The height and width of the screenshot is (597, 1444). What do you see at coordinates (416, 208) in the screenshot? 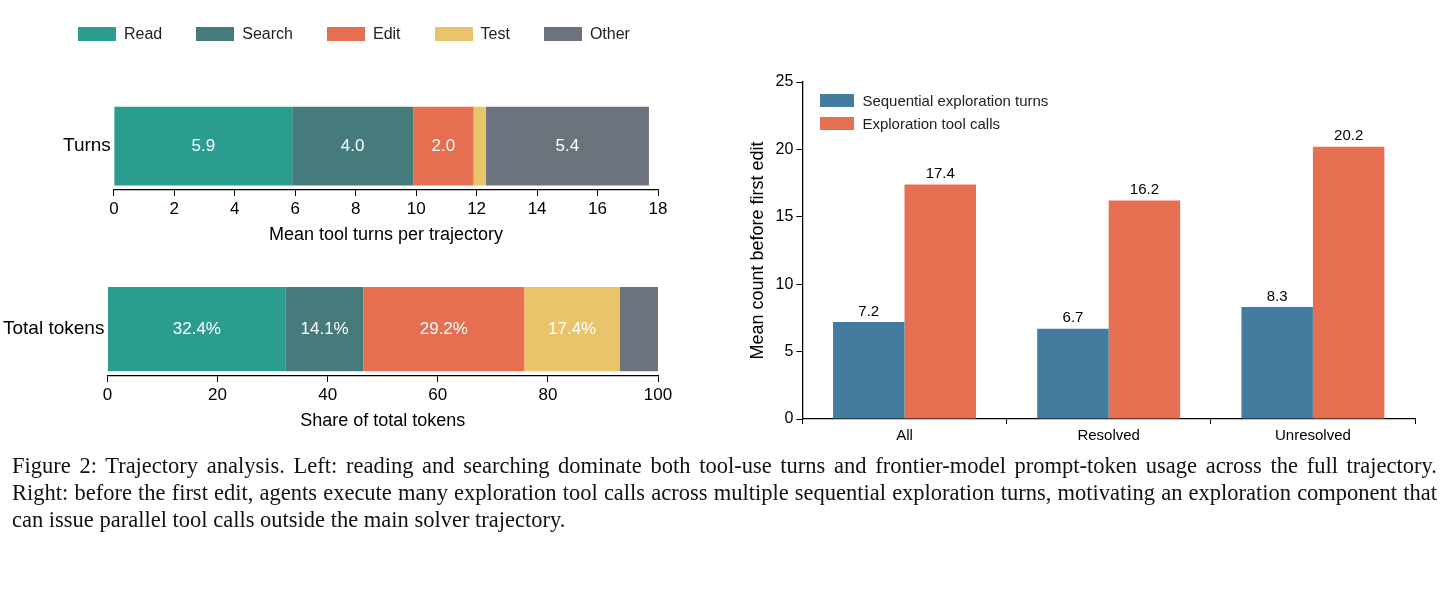
I see `x-tick-label: 10` at bounding box center [416, 208].